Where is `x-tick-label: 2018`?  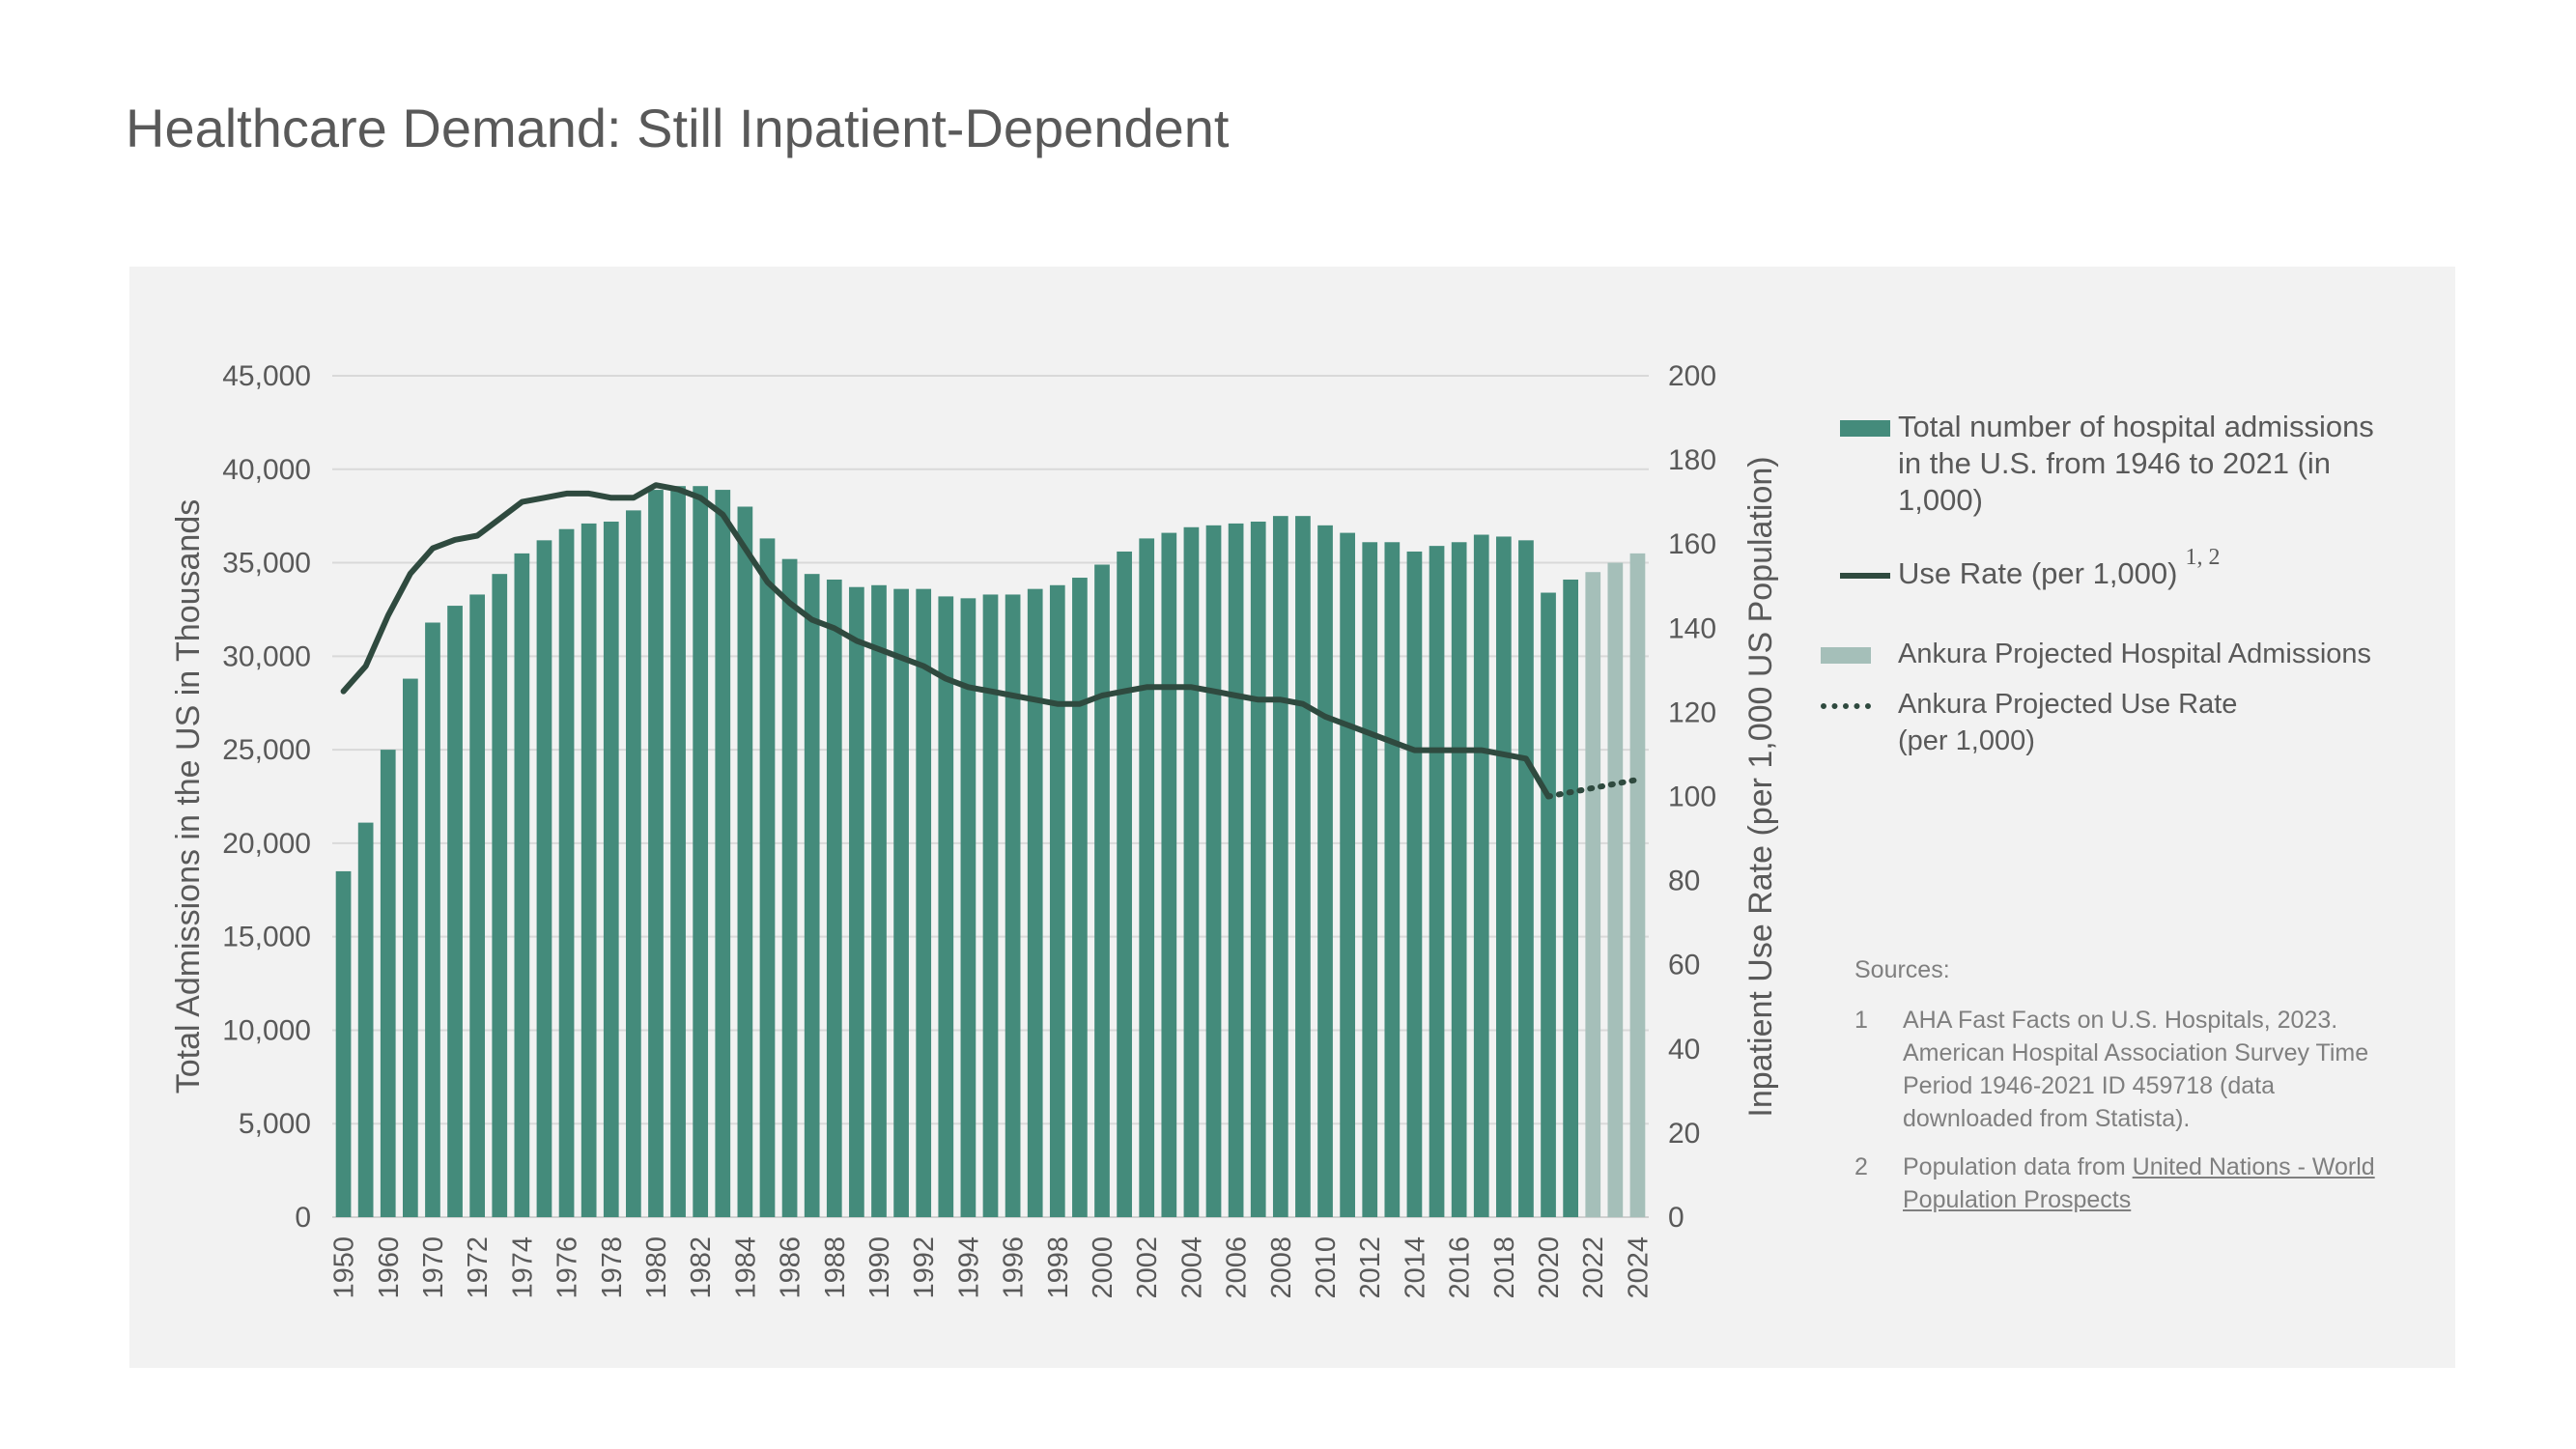
x-tick-label: 2018 is located at coordinates (1504, 1267).